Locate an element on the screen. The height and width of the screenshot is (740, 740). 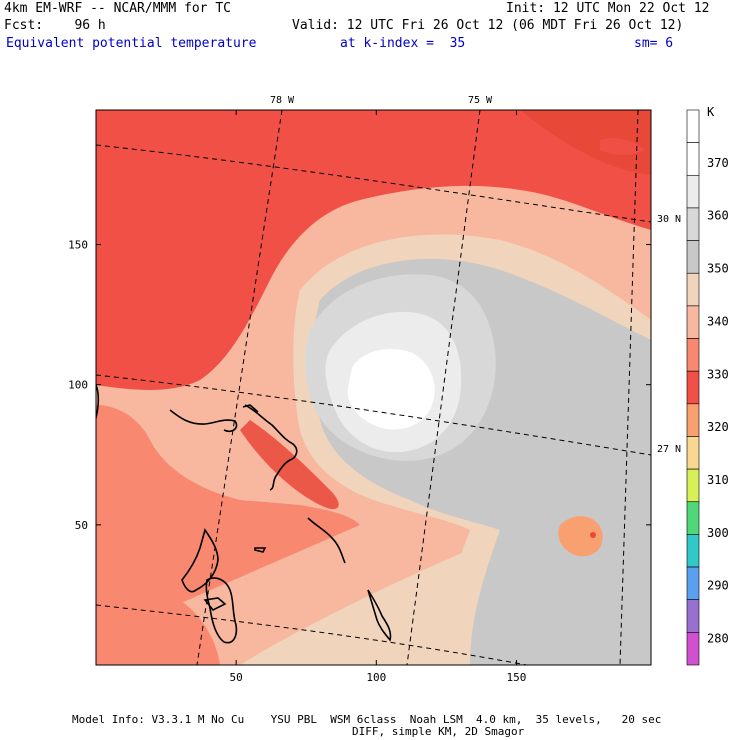
colorbar-tick-label: 310 is located at coordinates (718, 480).